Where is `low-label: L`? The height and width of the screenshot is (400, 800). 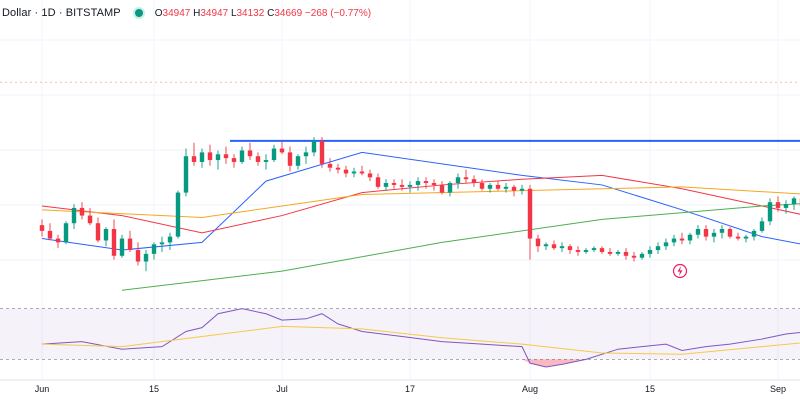 low-label: L is located at coordinates (233, 13).